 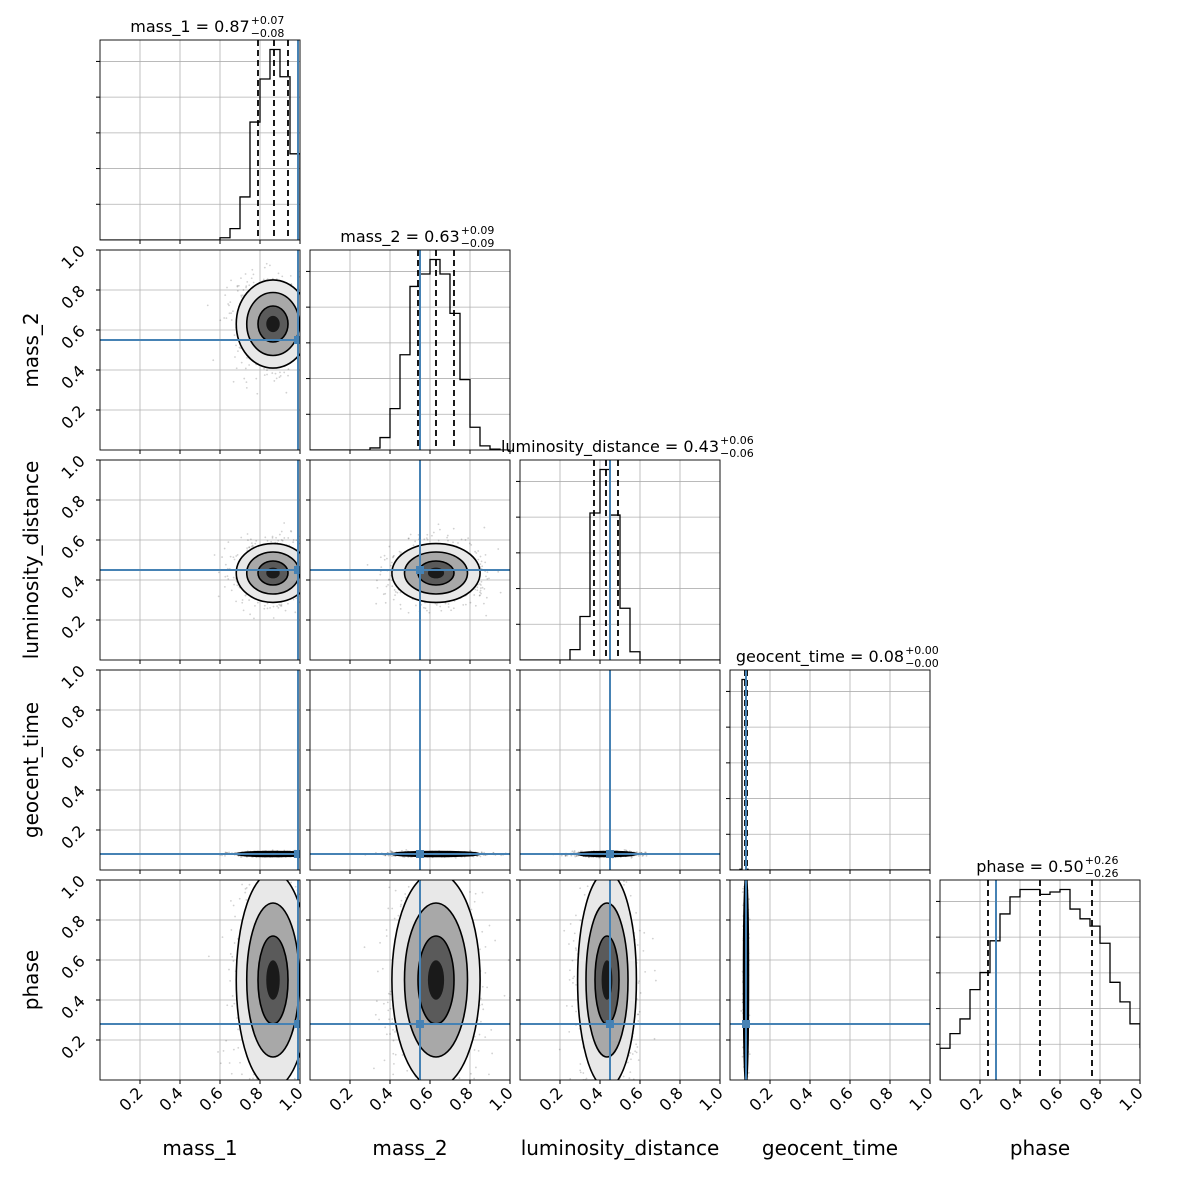 What do you see at coordinates (268, 33) in the screenshot?
I see `title-lower-error: −0.08` at bounding box center [268, 33].